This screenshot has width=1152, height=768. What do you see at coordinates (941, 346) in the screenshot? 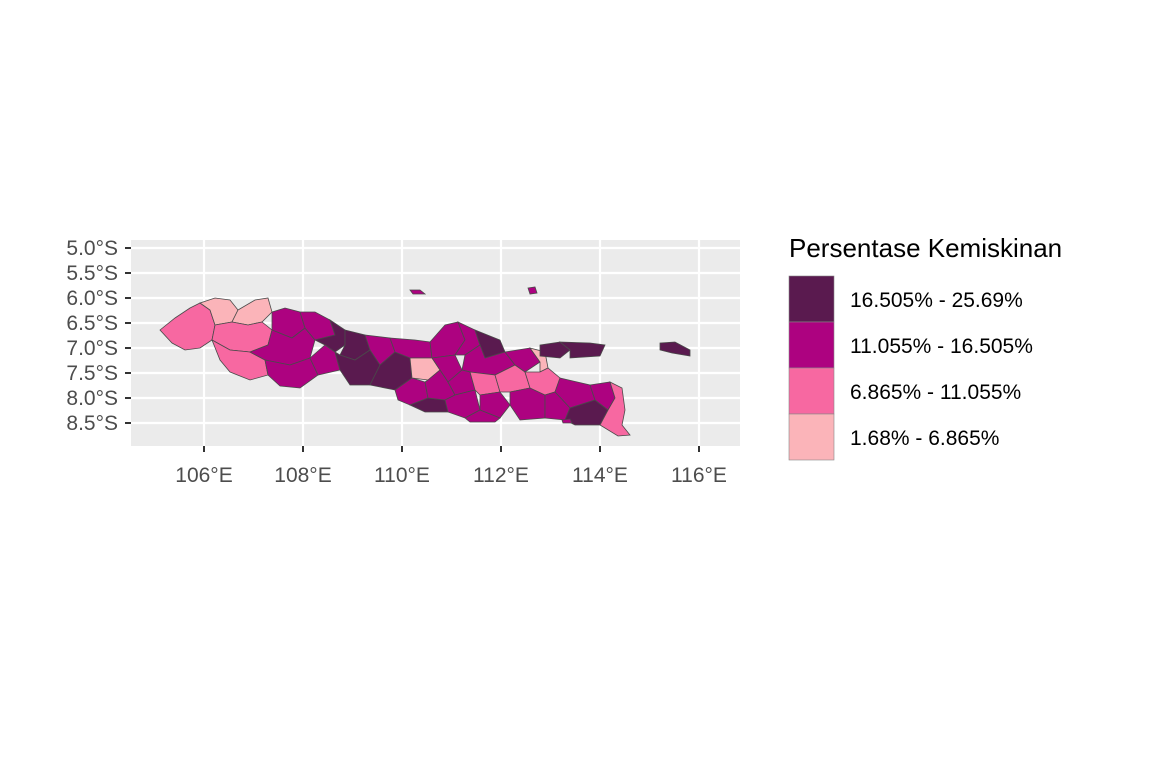
I see `legend-label-1: 11.055% - 16.505%` at bounding box center [941, 346].